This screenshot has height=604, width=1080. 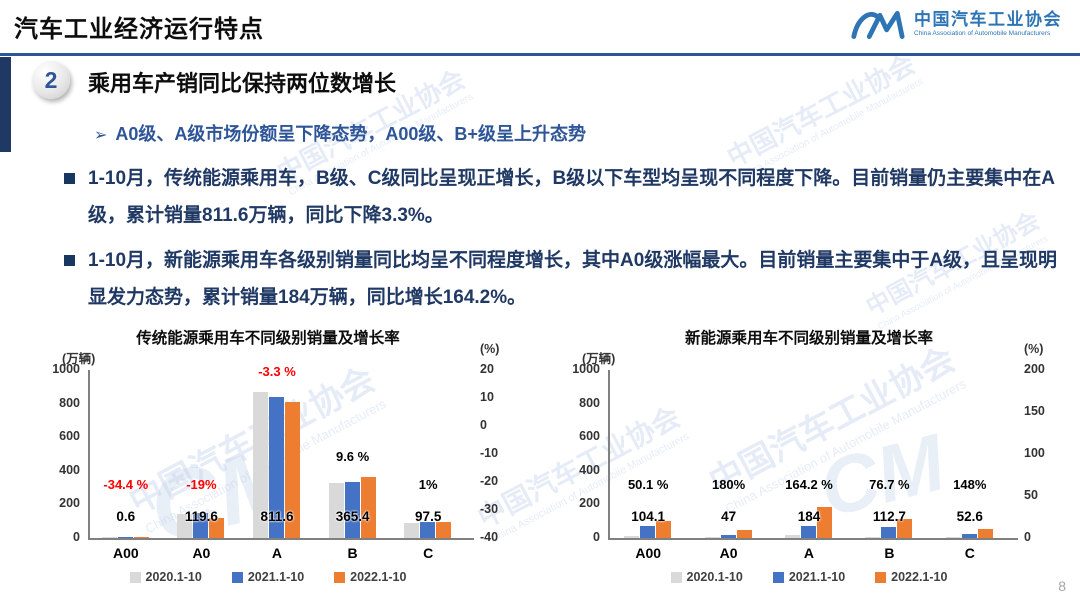 I want to click on value-label: 97.5, so click(x=428, y=516).